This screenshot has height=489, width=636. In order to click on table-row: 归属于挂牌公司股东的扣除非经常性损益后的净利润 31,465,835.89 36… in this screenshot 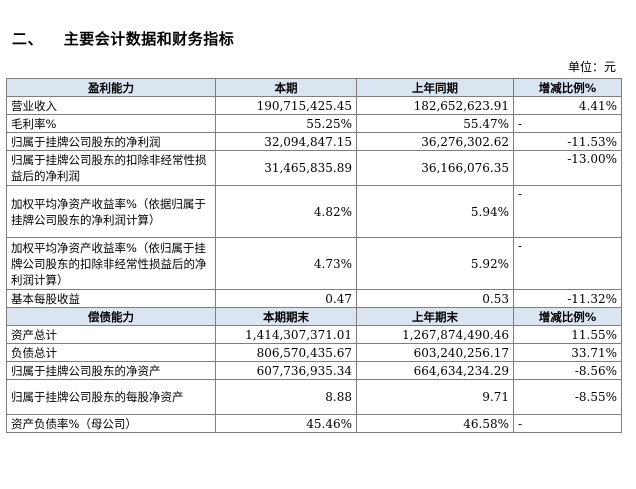, I will do `click(314, 168)`.